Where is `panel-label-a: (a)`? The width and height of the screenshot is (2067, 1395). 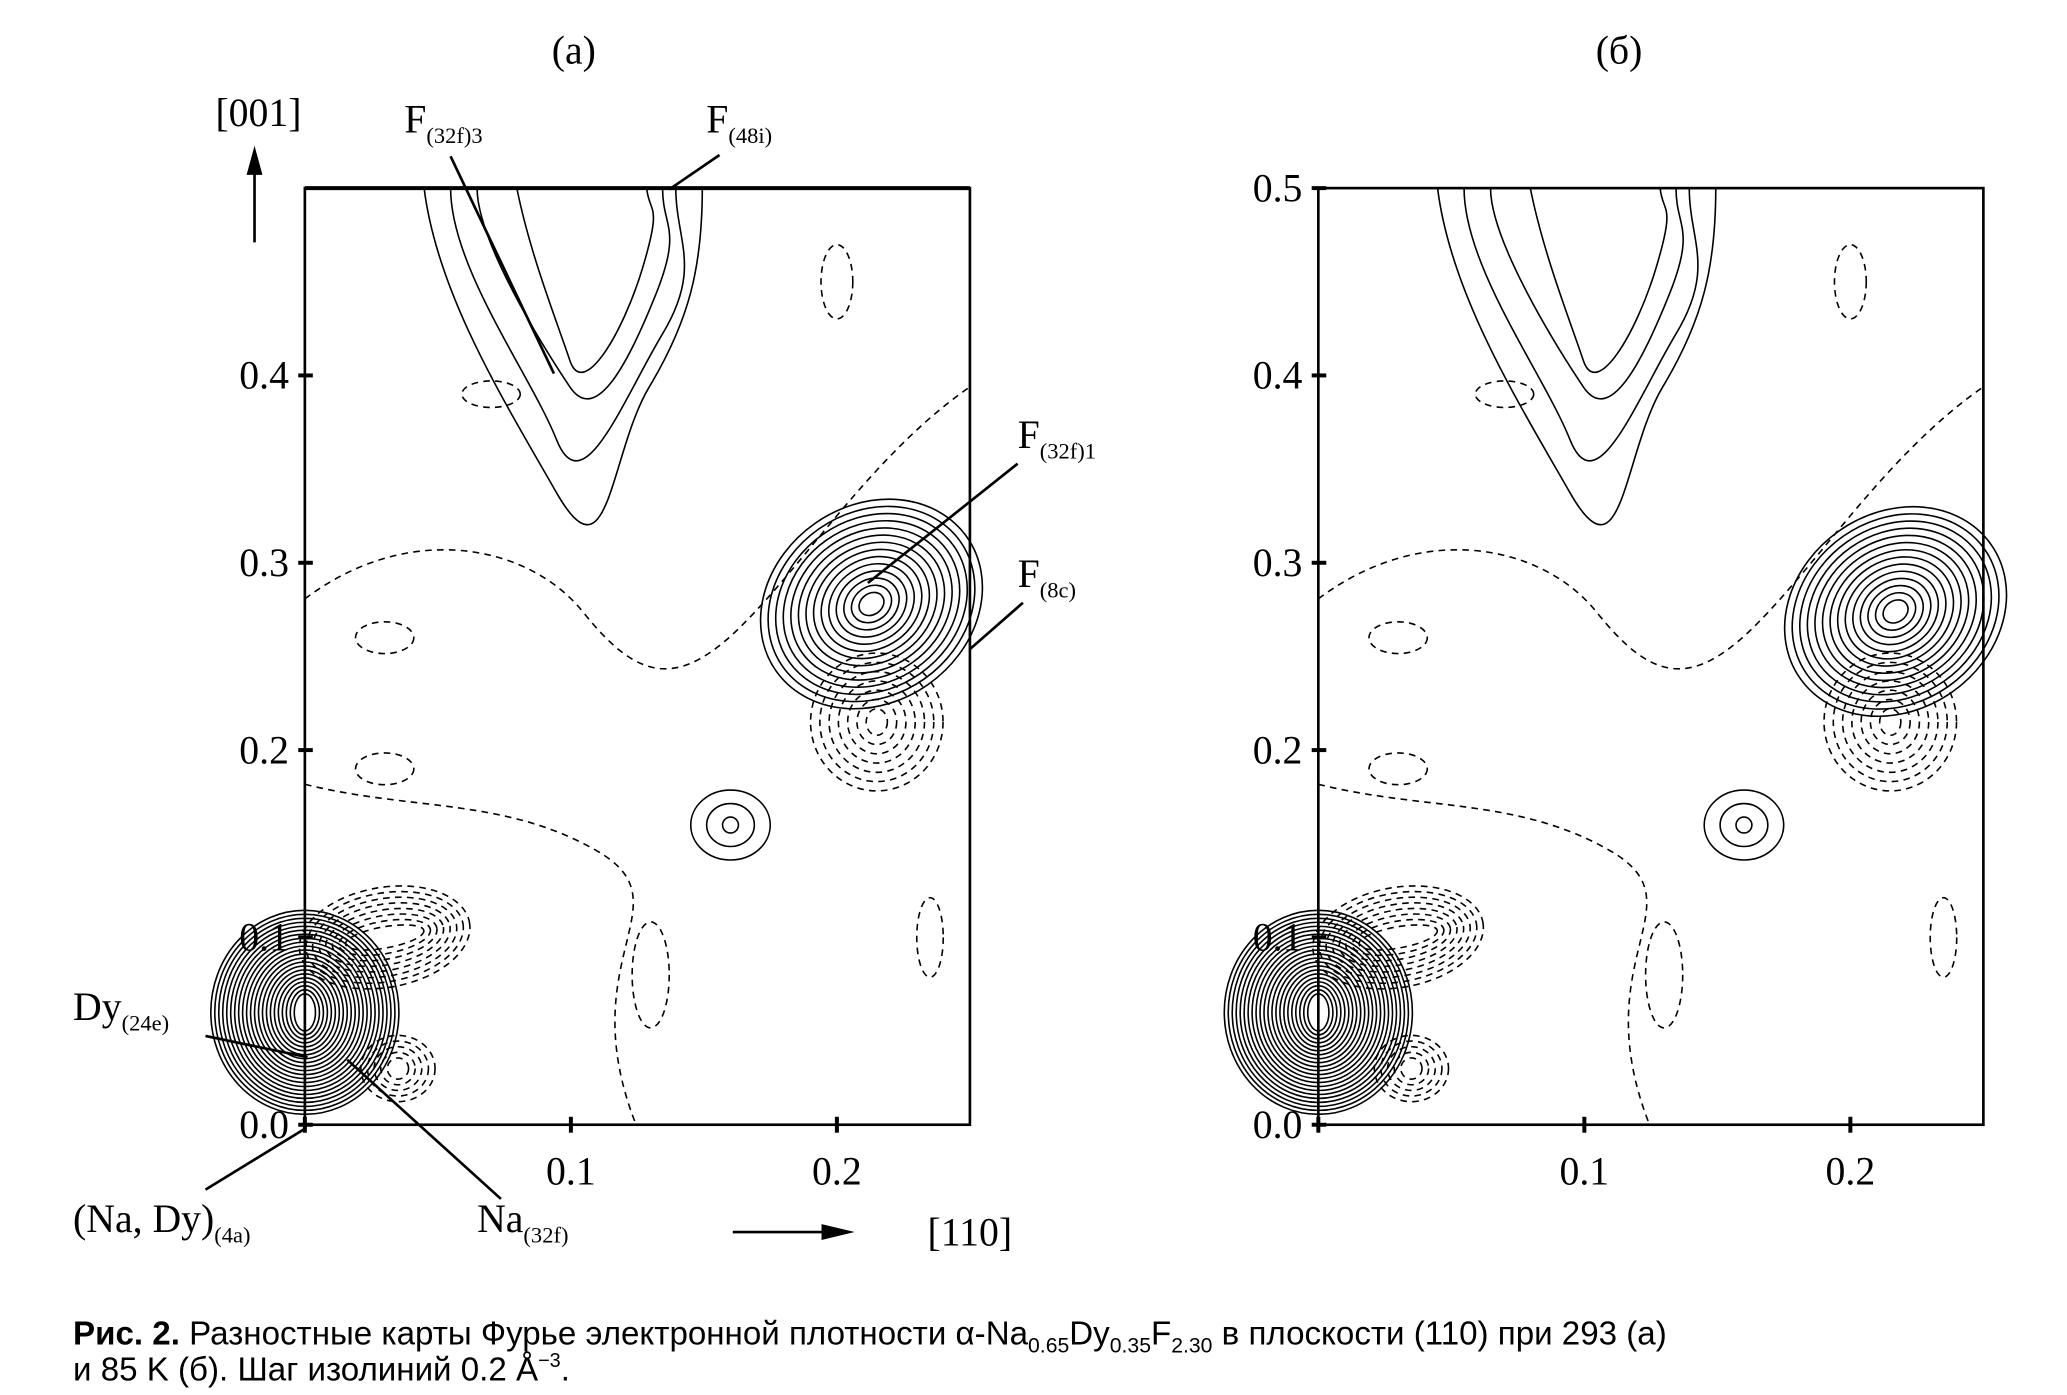 panel-label-a: (a) is located at coordinates (574, 51).